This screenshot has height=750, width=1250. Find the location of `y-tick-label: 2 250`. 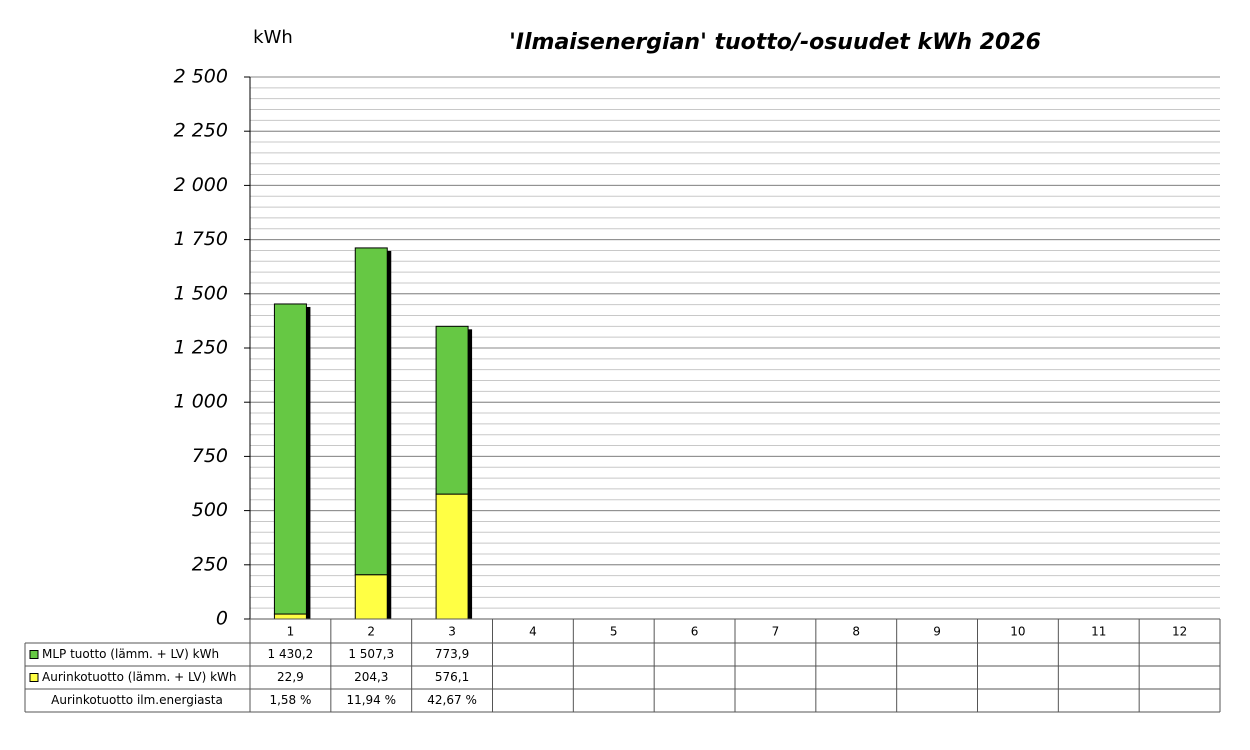

y-tick-label: 2 250 is located at coordinates (201, 131).